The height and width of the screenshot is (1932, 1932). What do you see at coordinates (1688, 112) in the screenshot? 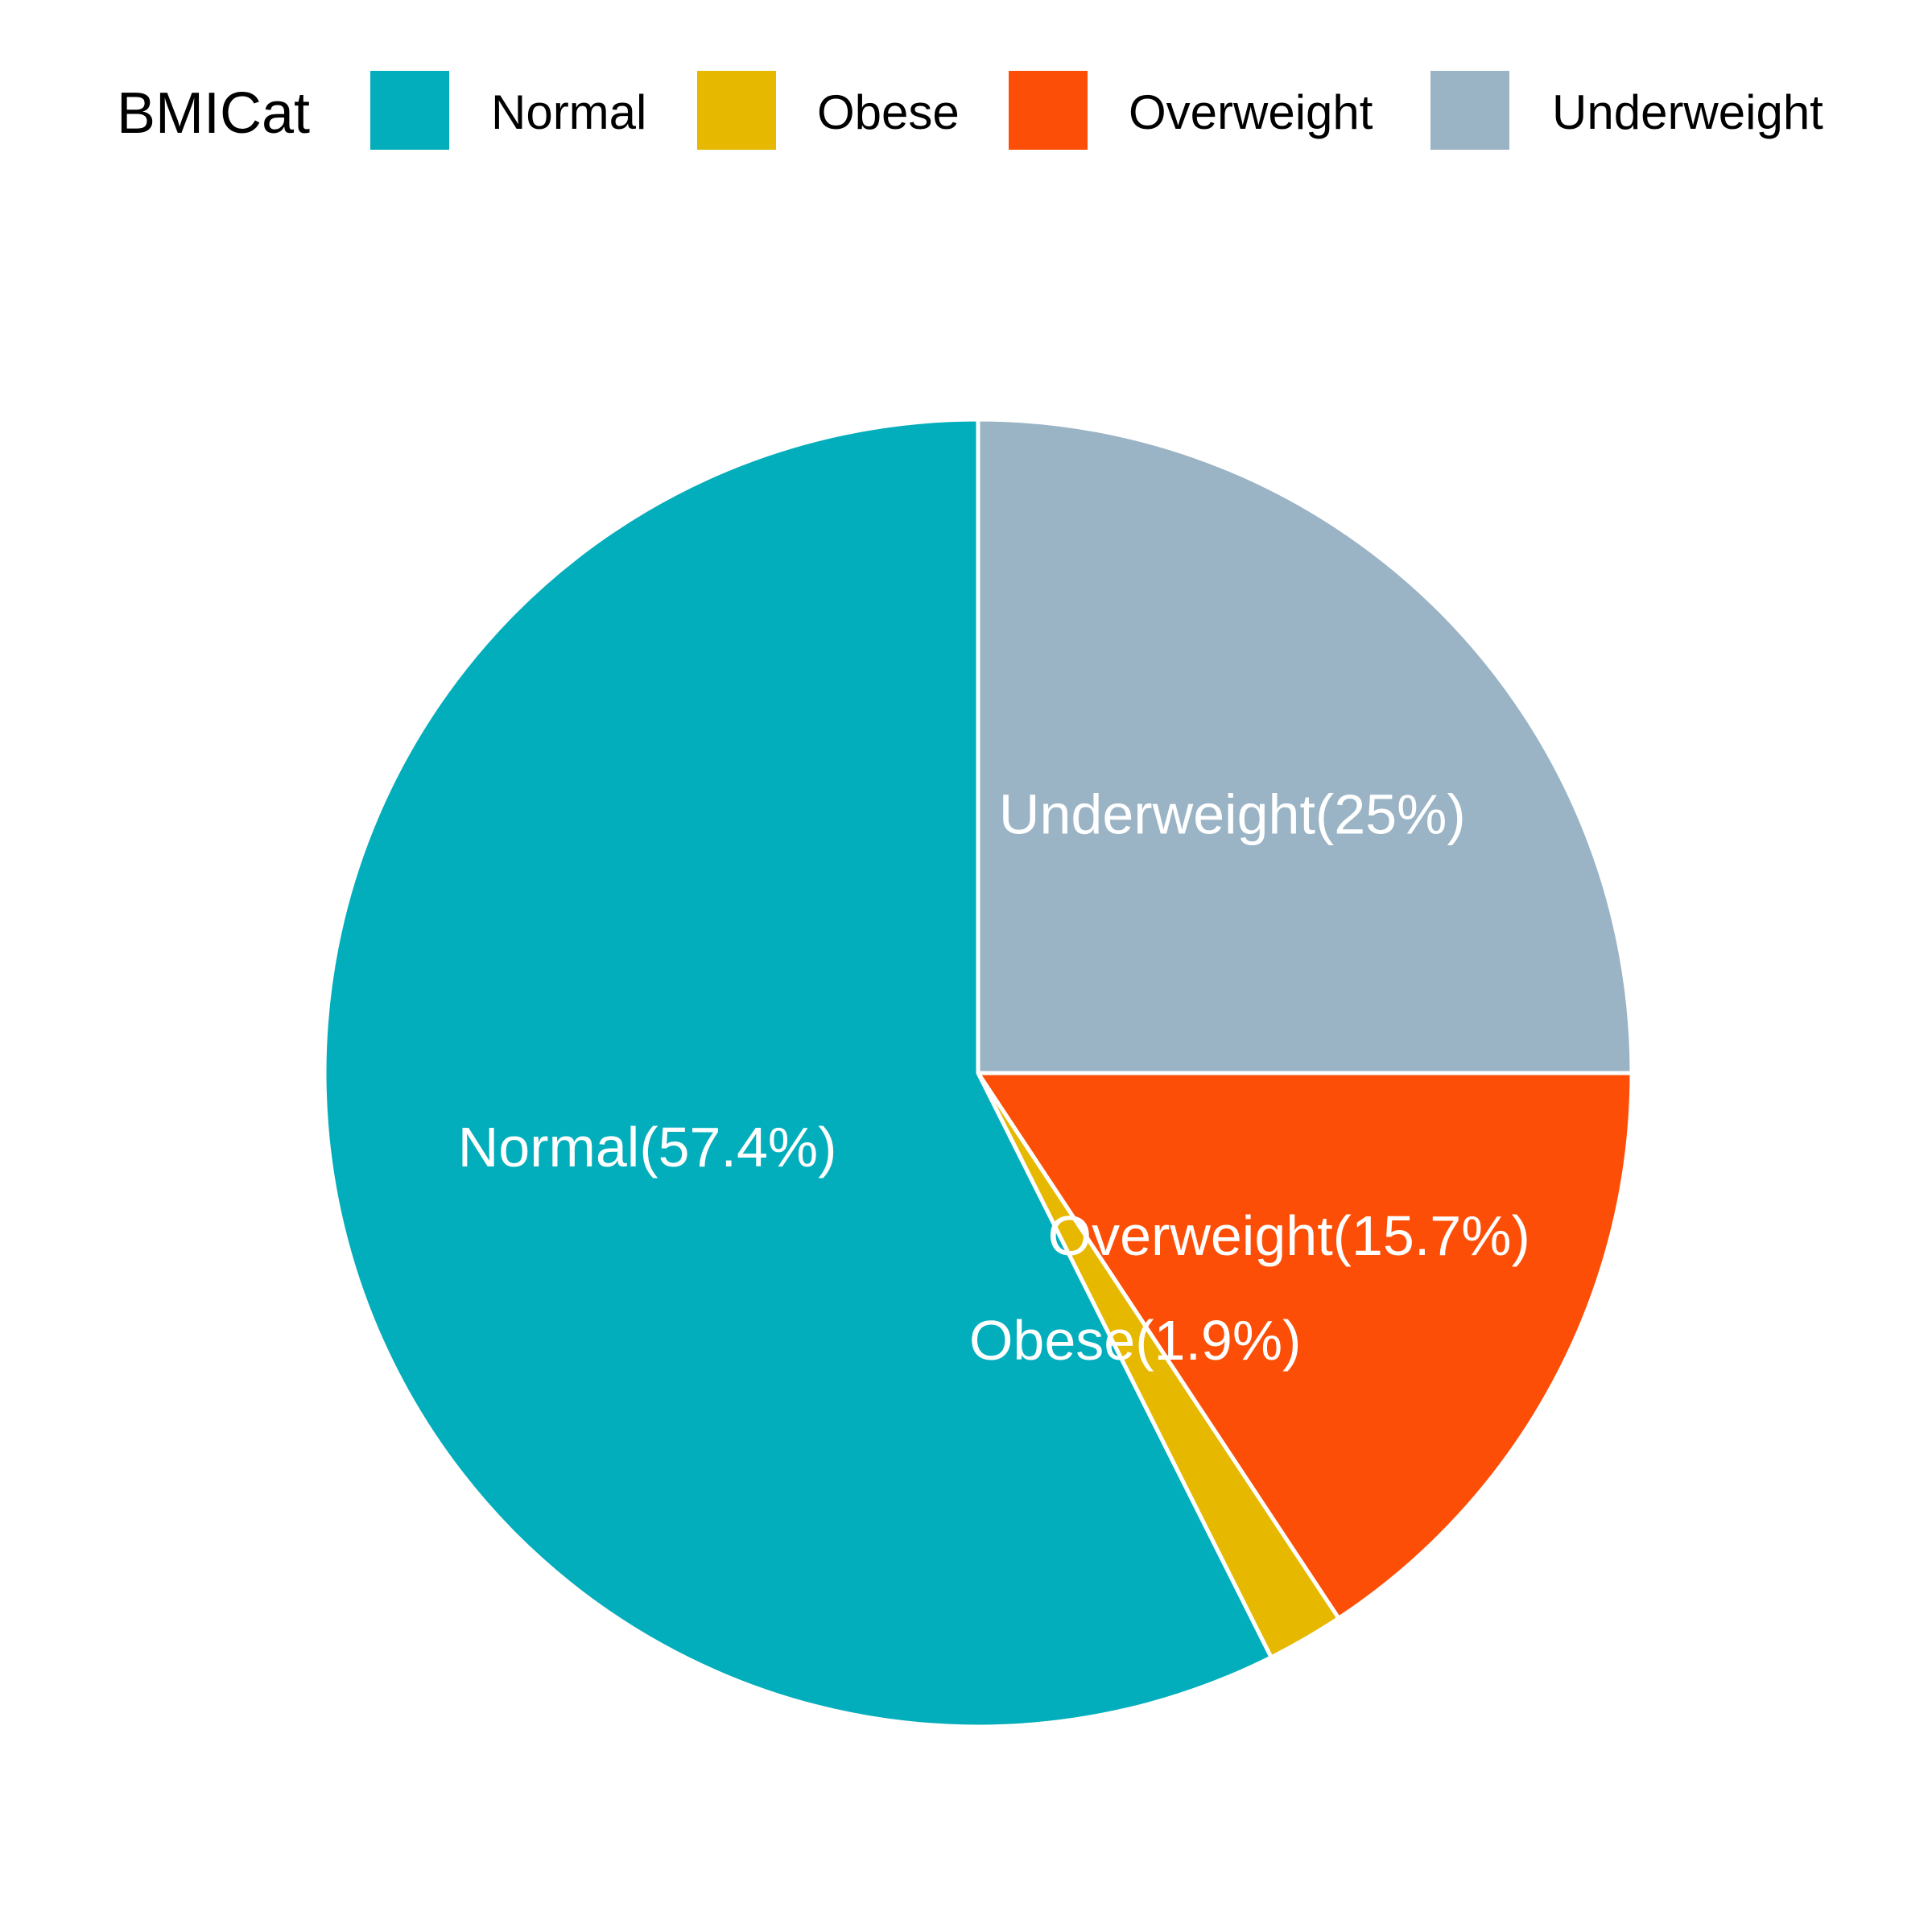
I see `legend-label-underweight: Underweight` at bounding box center [1688, 112].